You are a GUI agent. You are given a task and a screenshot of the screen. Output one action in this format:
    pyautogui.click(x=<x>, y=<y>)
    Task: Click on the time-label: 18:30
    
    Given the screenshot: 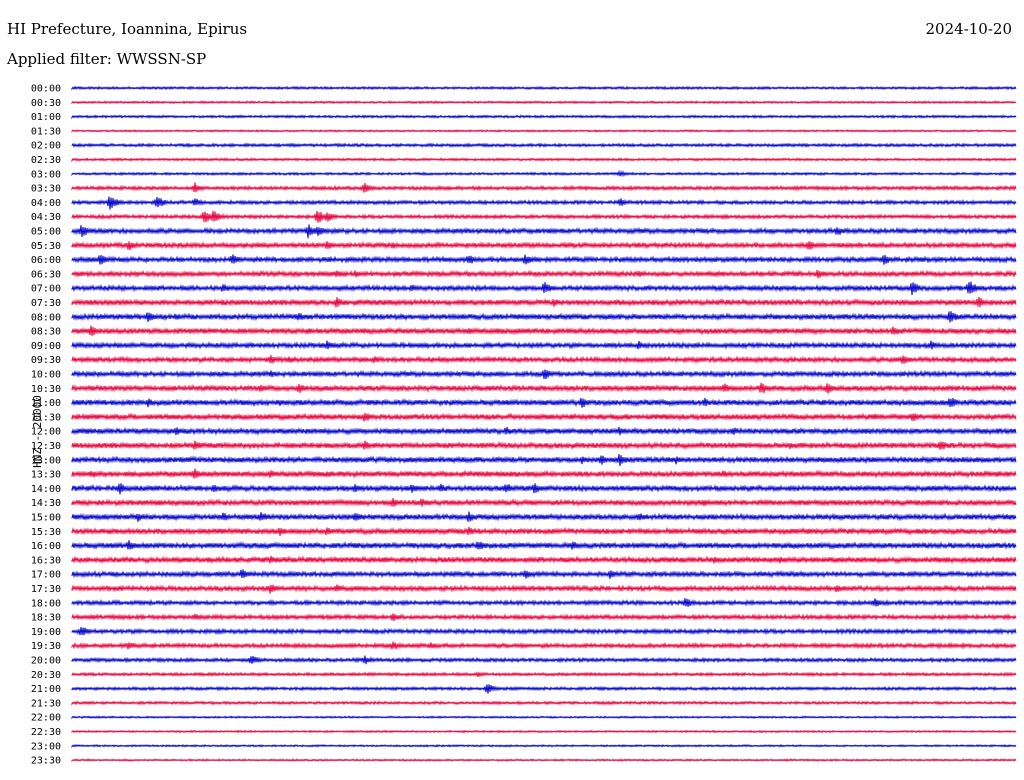 What is the action you would take?
    pyautogui.click(x=46, y=618)
    